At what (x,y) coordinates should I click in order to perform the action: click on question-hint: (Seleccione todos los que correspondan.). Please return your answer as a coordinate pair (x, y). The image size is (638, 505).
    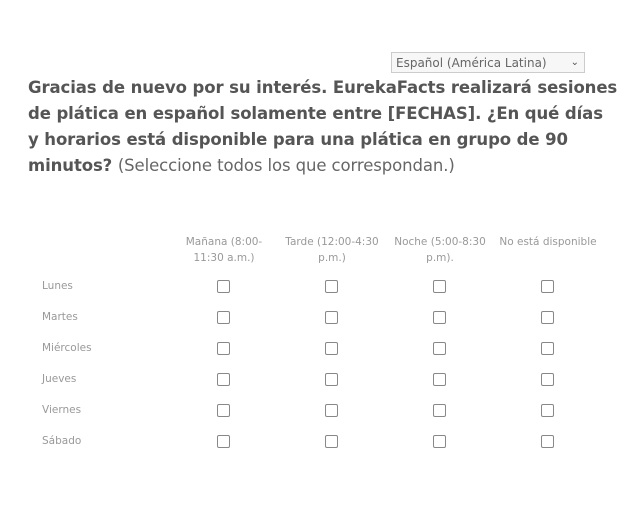
    Looking at the image, I should click on (286, 165).